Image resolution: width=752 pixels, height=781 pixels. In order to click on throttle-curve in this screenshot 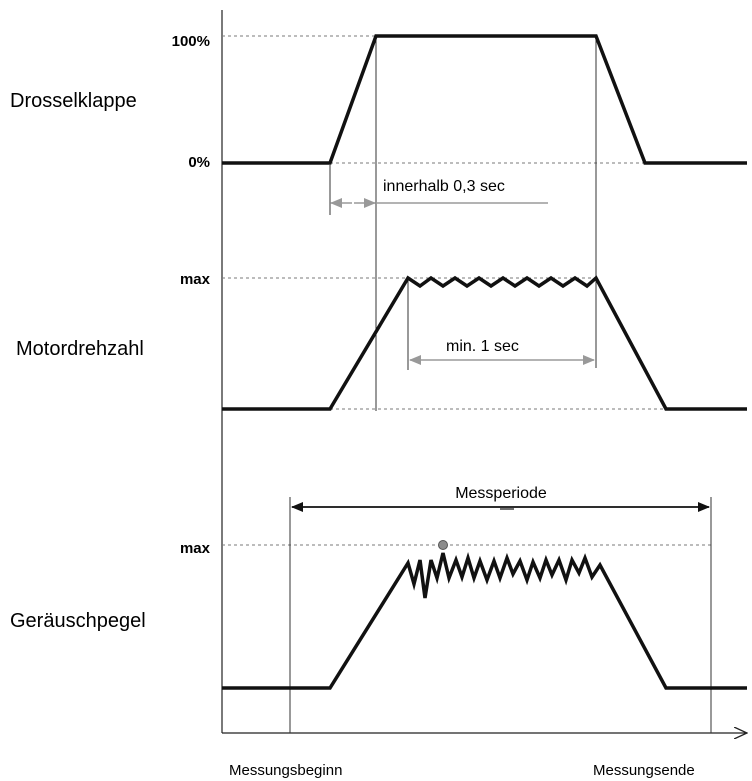, I will do `click(484, 99)`.